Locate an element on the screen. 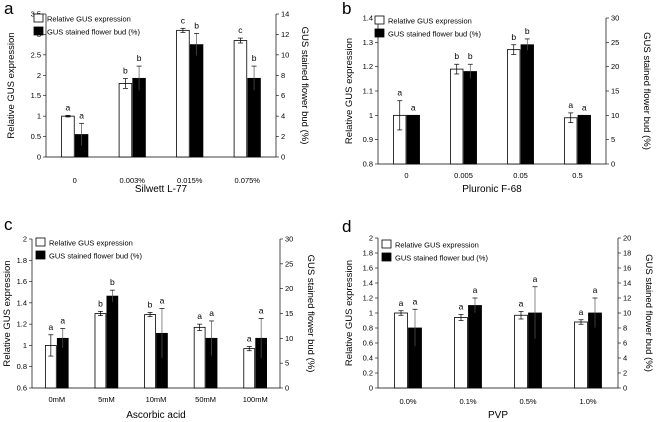  panel-letter: a is located at coordinates (9, 9).